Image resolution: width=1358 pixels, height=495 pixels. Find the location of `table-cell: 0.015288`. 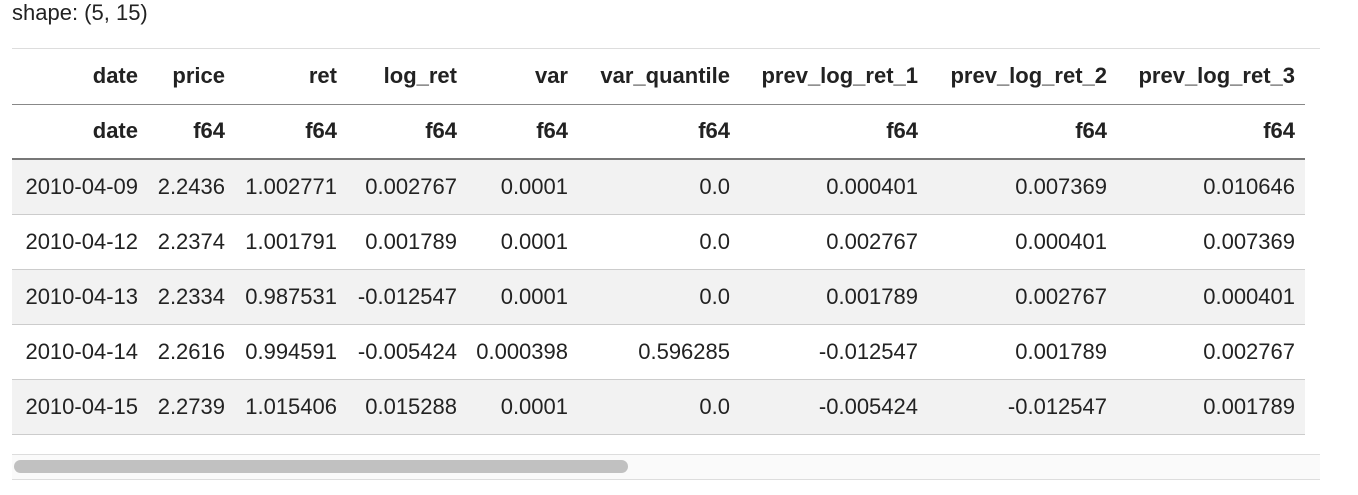

table-cell: 0.015288 is located at coordinates (407, 407).